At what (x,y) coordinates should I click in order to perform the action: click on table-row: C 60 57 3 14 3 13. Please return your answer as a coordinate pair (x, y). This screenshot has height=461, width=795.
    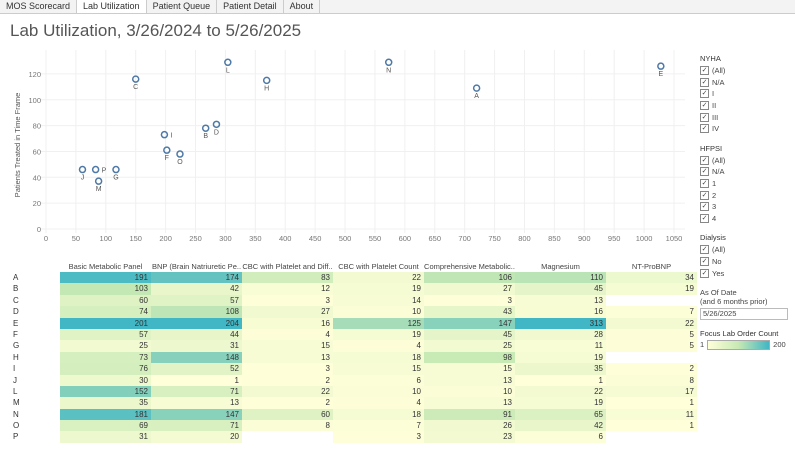
    Looking at the image, I should click on (353, 300).